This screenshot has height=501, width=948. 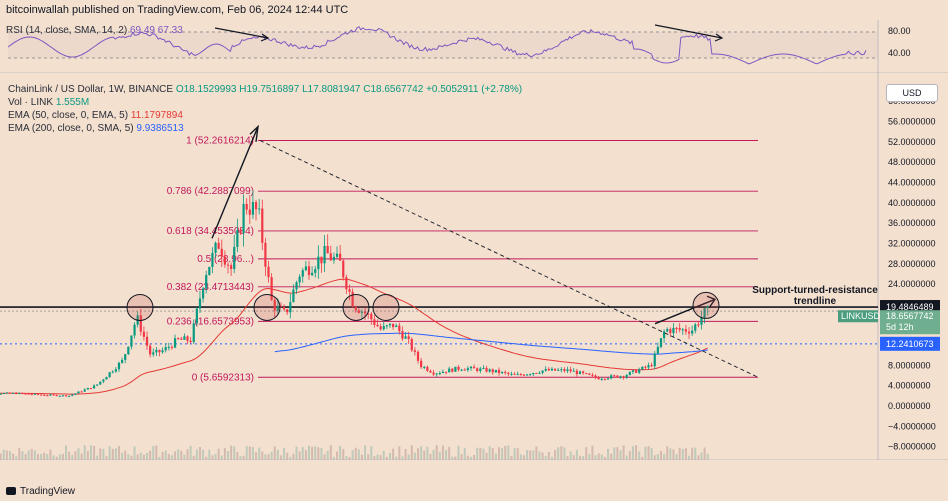 What do you see at coordinates (912, 447) in the screenshot?
I see `y-tick-label: −8.0000000` at bounding box center [912, 447].